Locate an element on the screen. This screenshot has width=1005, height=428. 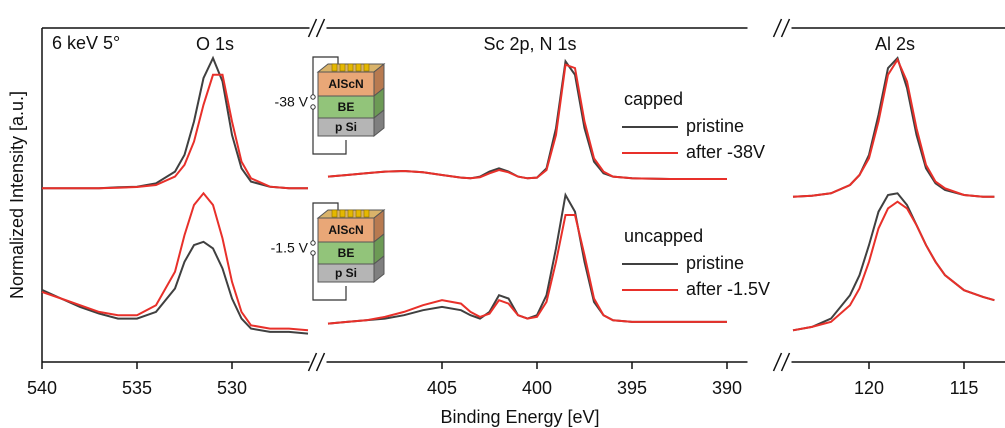
device-inset: AlScN BE p Si -38 V is located at coordinates (330, 105).